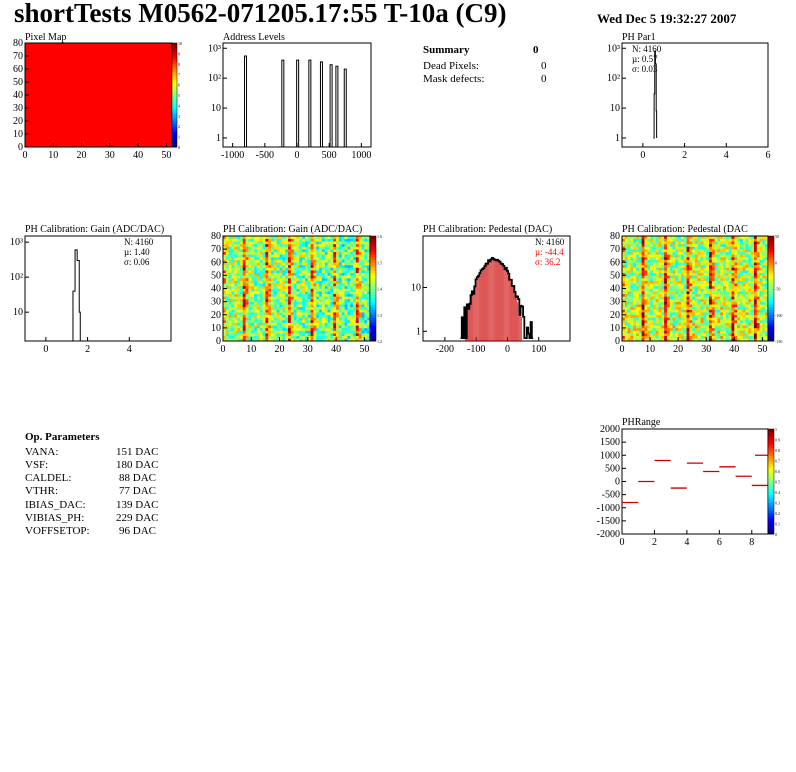  I want to click on phrange-colorbar-segment, so click(771, 465).